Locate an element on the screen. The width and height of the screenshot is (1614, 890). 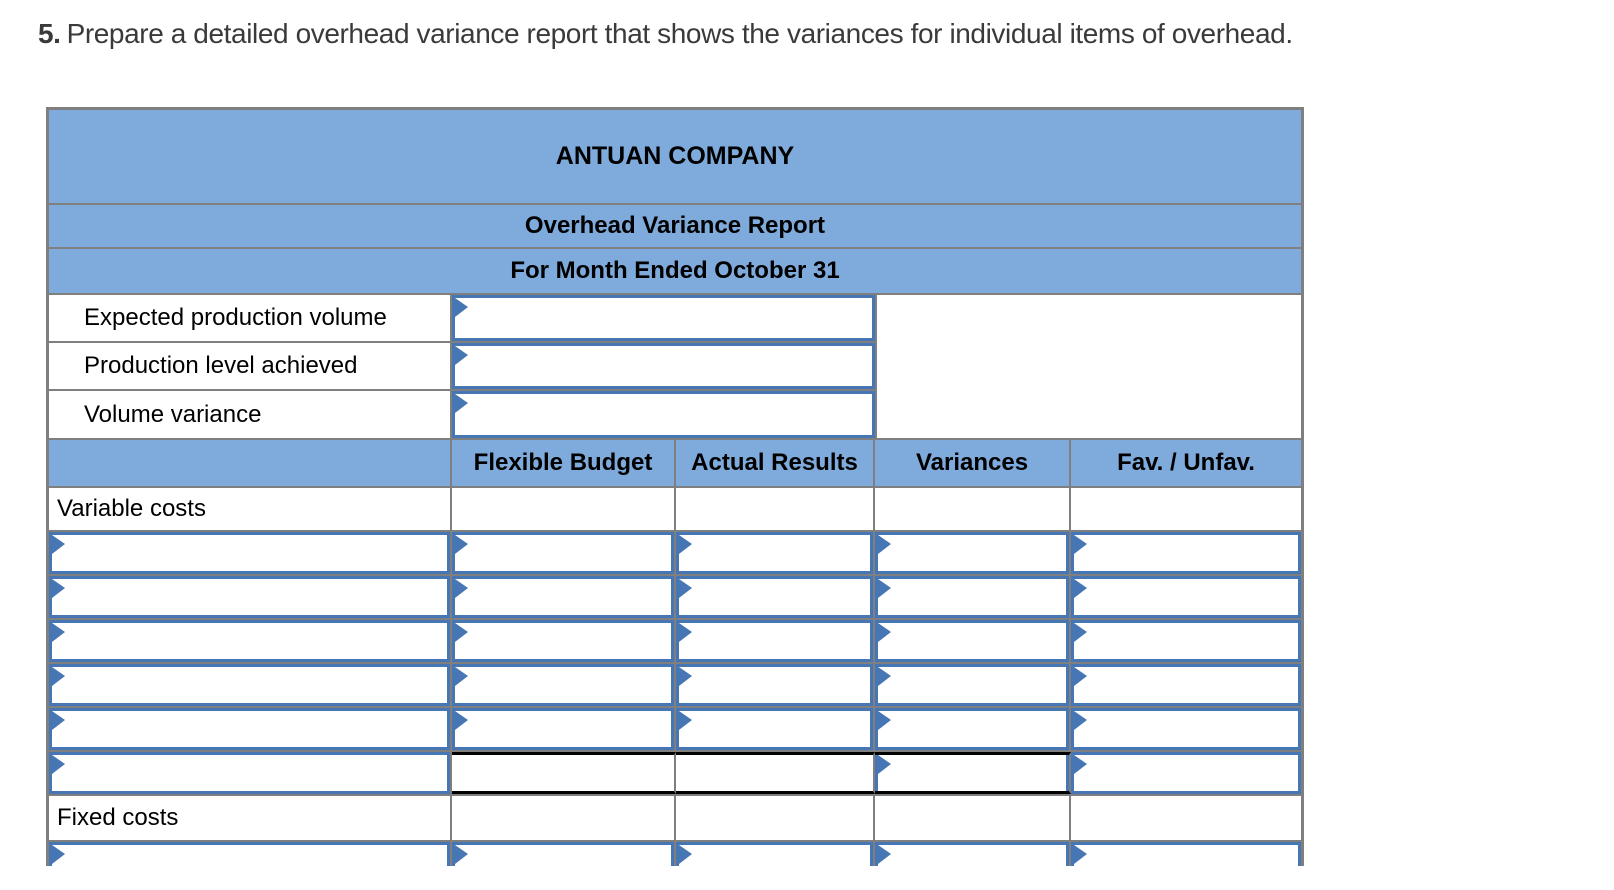
row-label: Production level achieved is located at coordinates (250, 366).